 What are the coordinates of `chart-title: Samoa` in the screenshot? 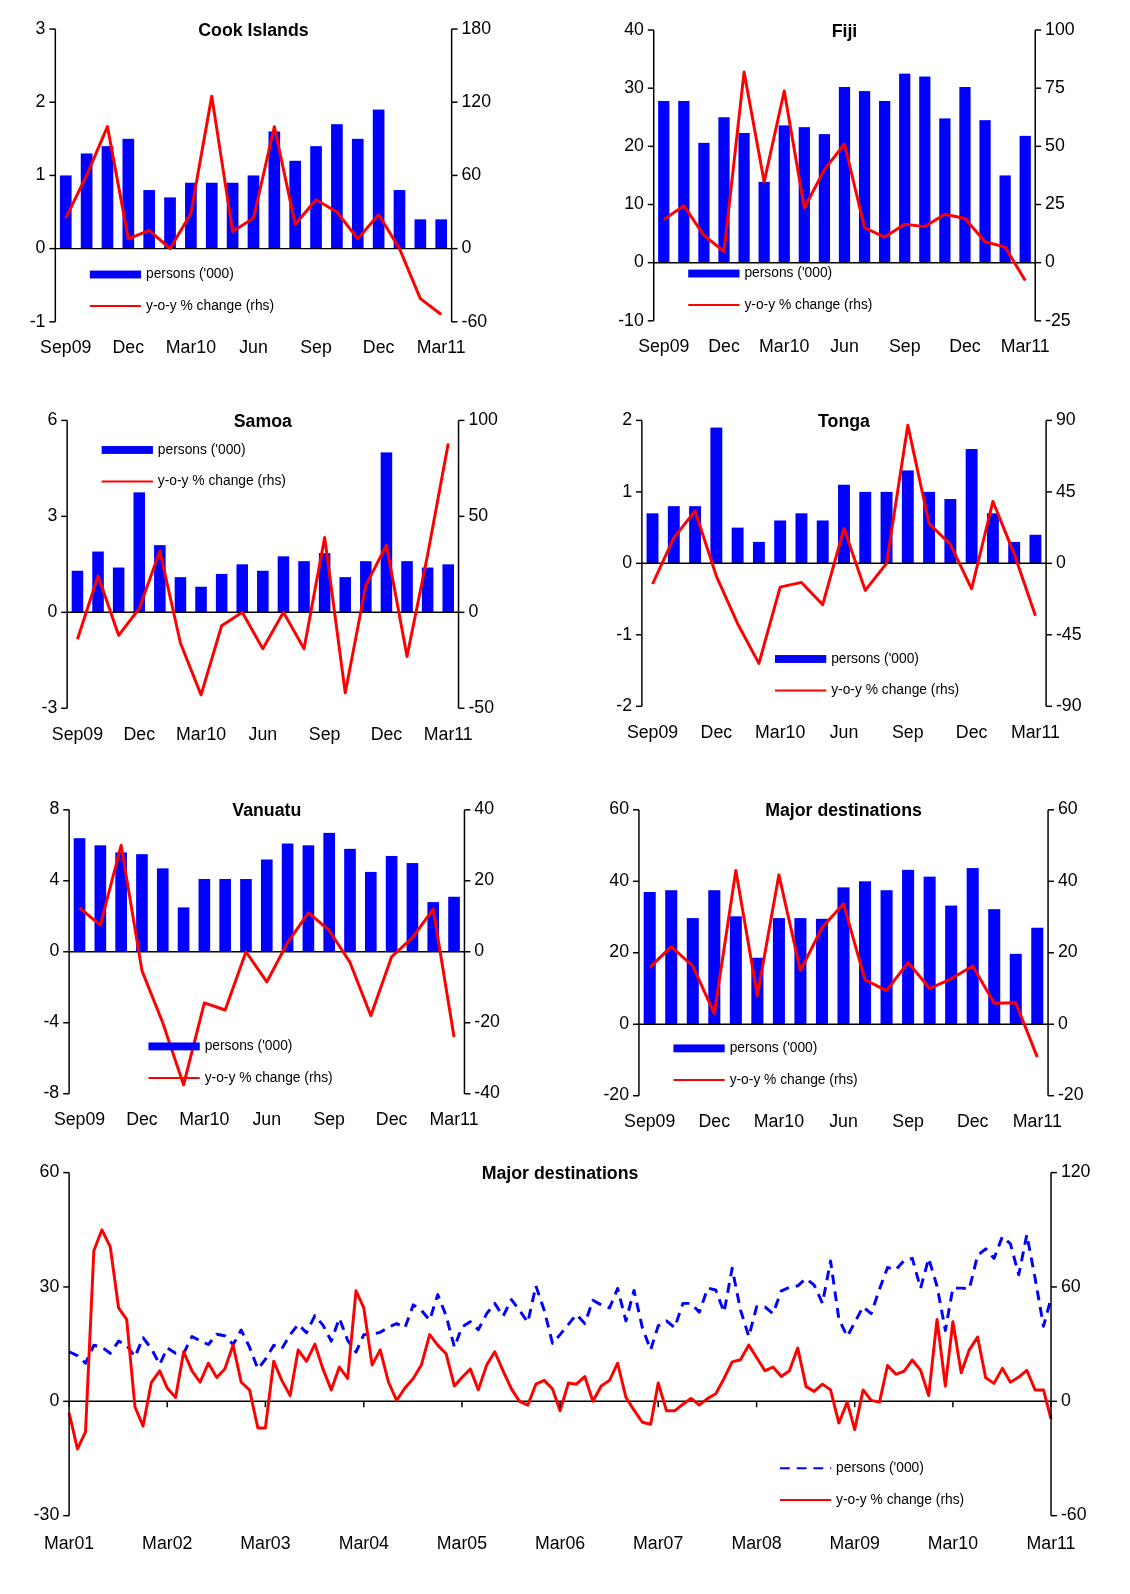 It's located at (263, 421).